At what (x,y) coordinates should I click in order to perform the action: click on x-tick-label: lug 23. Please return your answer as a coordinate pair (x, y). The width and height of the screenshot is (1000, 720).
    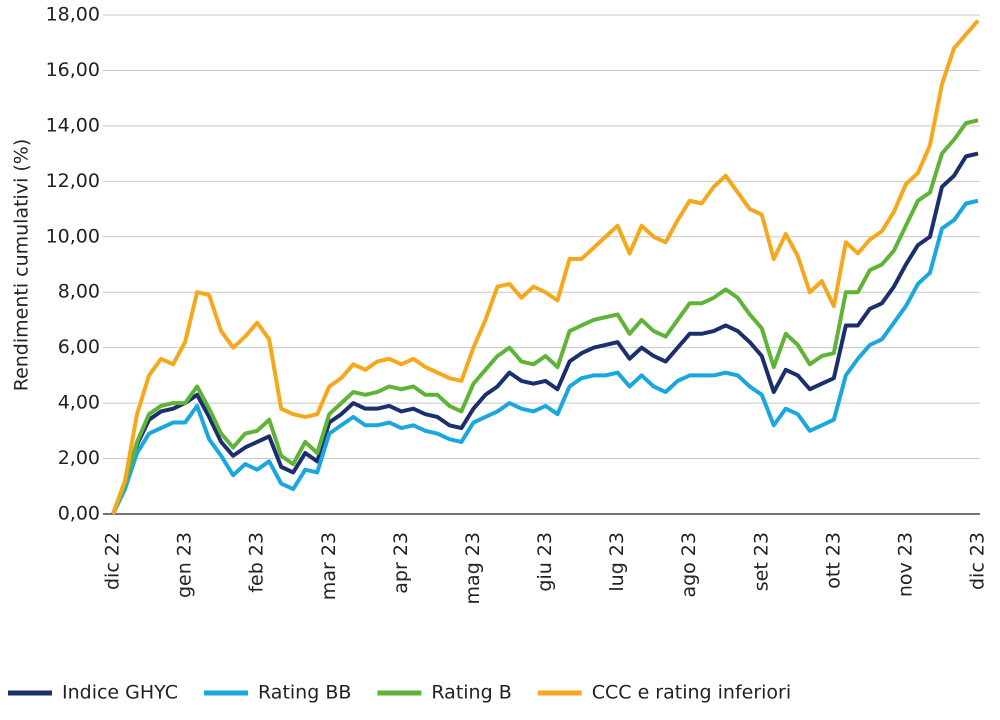
    Looking at the image, I should click on (617, 562).